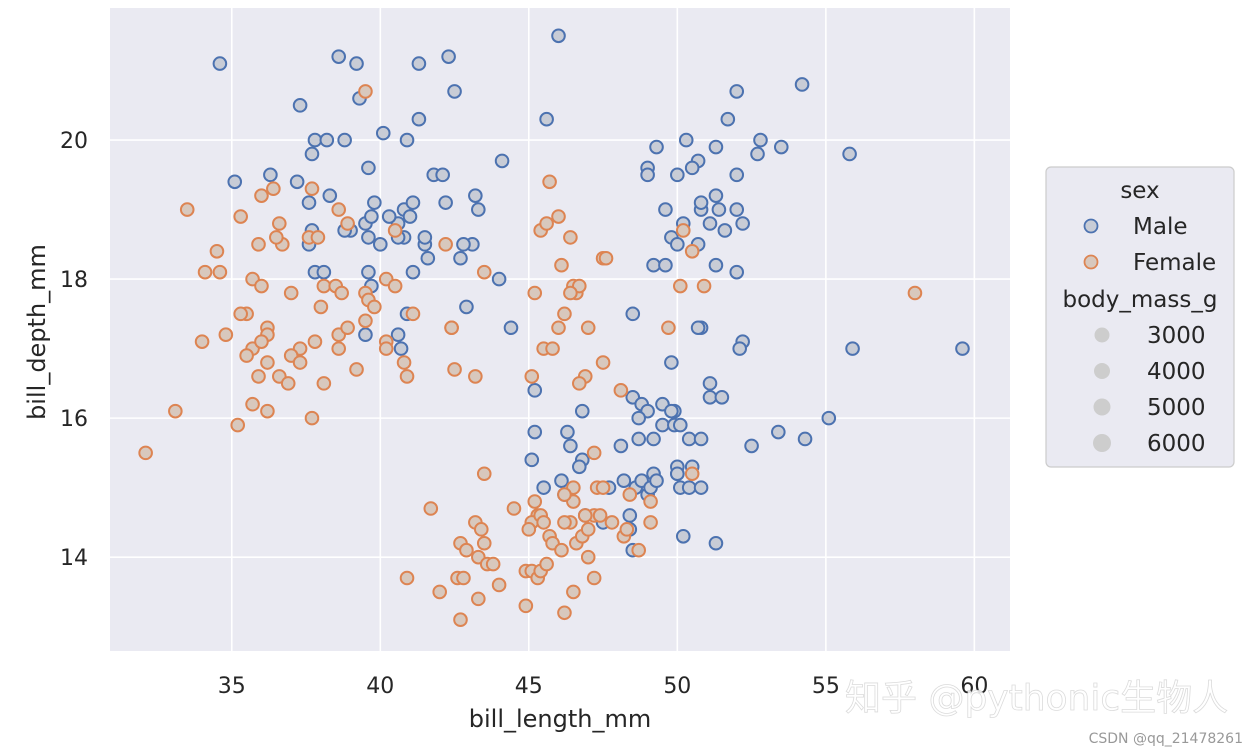 The image size is (1258, 752). Describe the element at coordinates (603, 686) in the screenshot. I see `x-tick-labels: 35 40 45 50 55 60` at that location.